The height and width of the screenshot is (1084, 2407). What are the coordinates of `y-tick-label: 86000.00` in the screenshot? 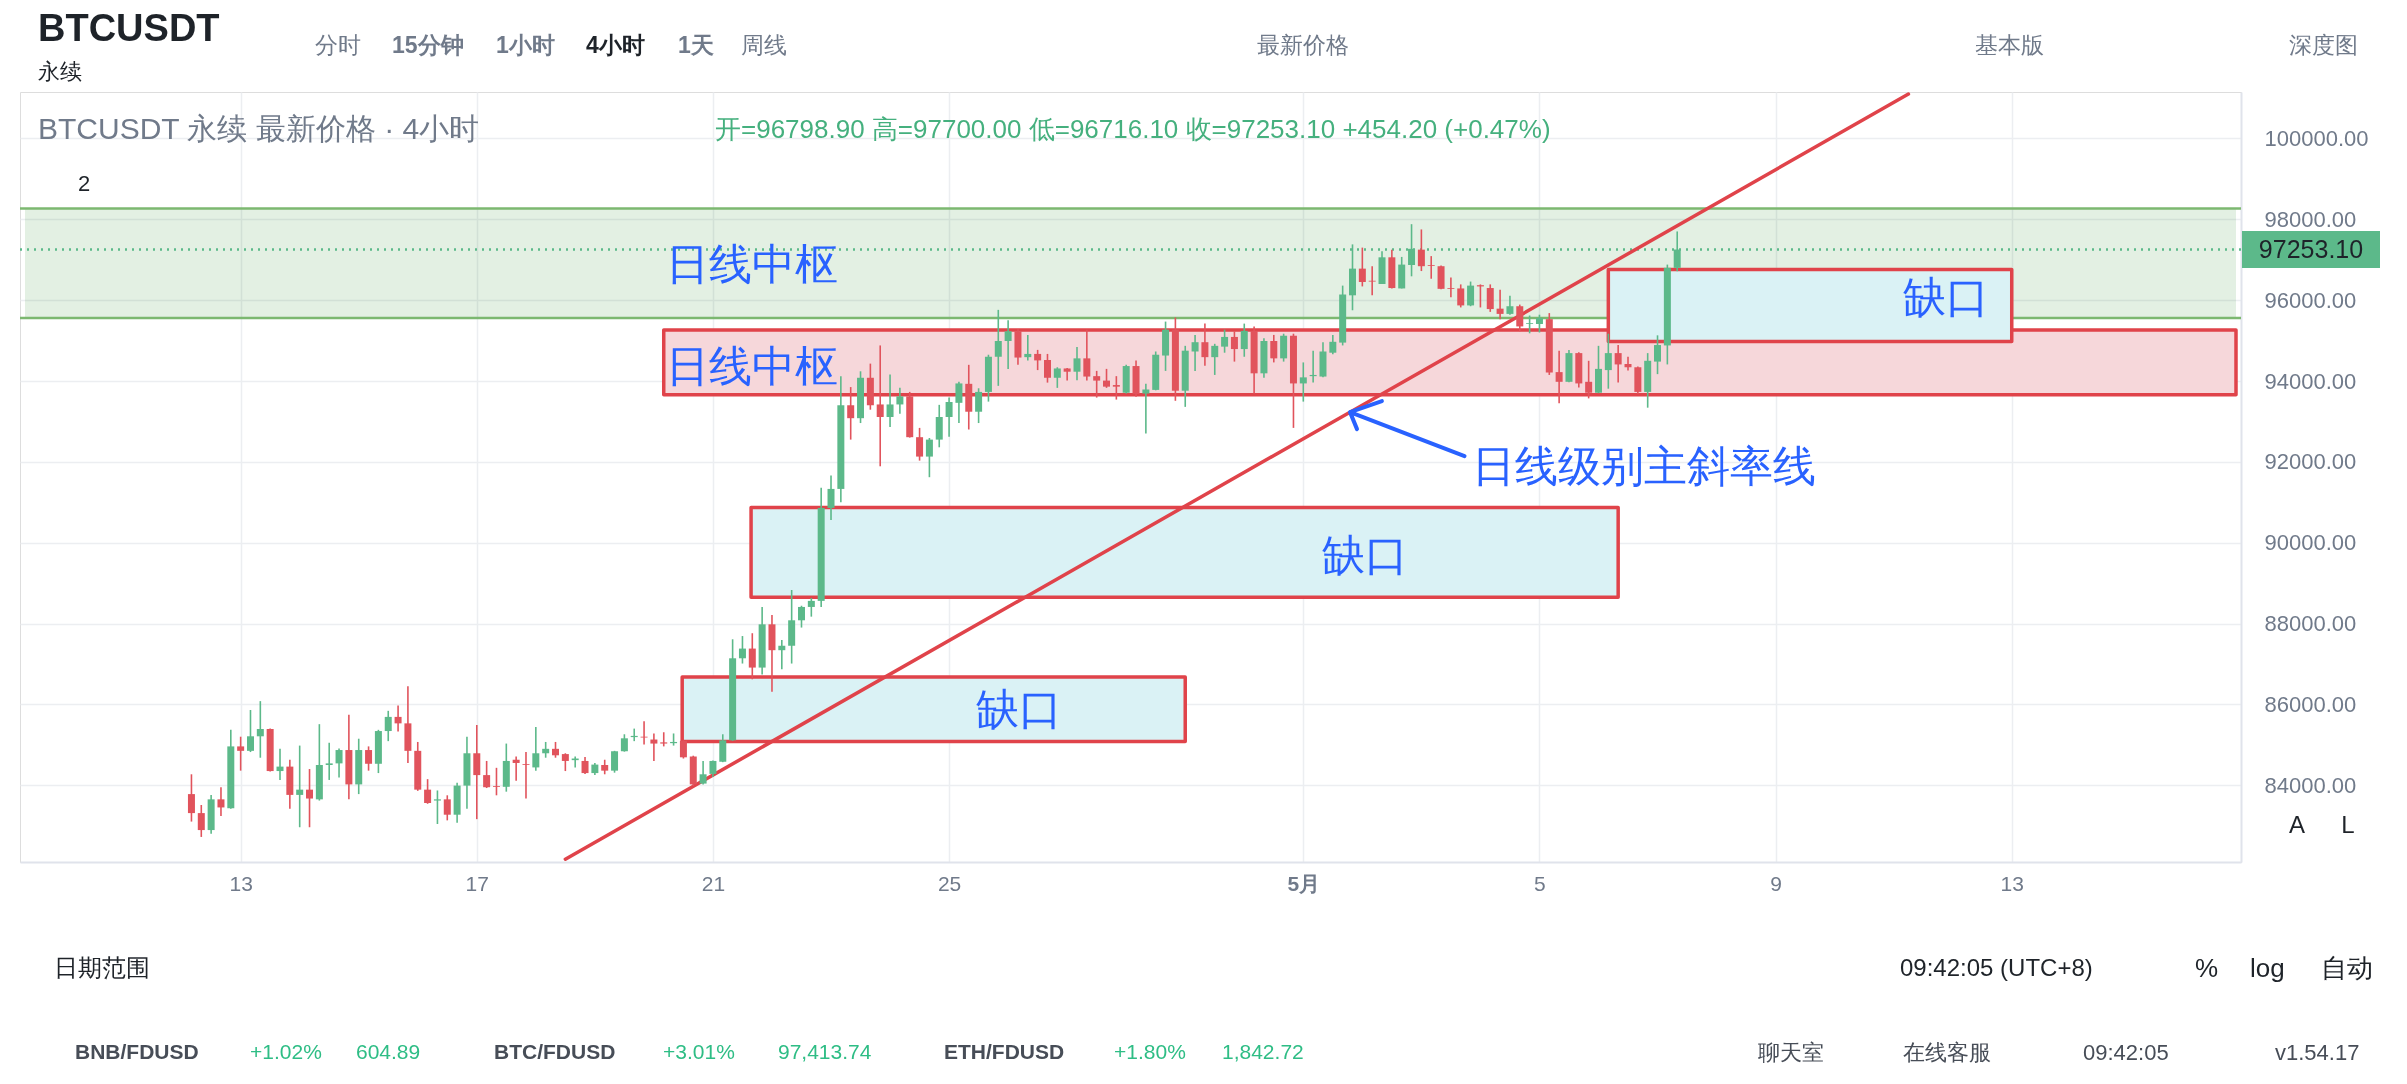 It's located at (2310, 704).